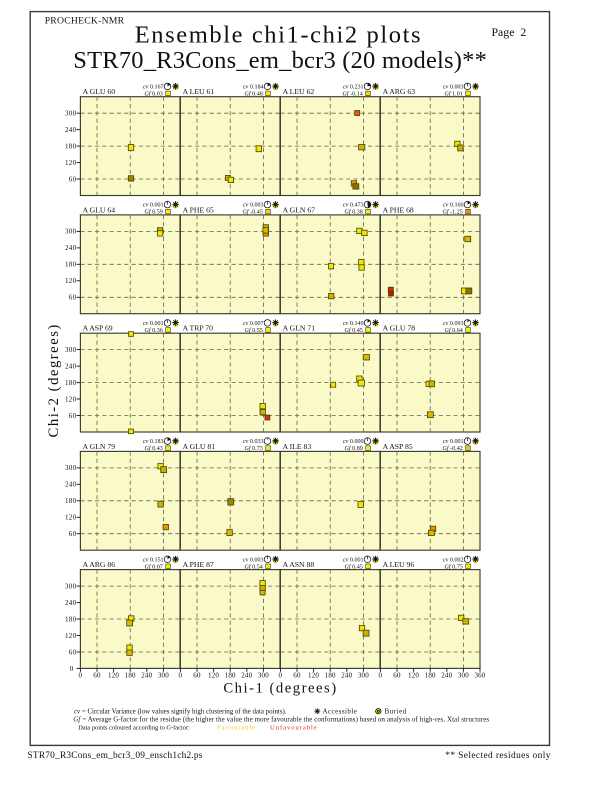 This screenshot has width=612, height=792. I want to click on svg-text: Favourable, so click(236, 727).